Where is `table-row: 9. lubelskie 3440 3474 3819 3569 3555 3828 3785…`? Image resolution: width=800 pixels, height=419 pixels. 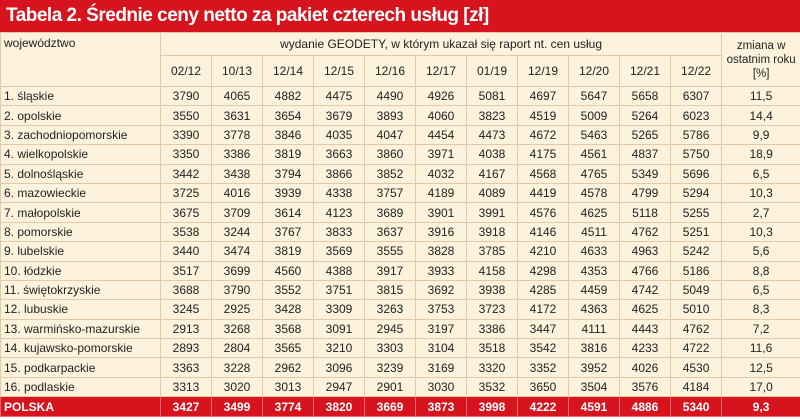 table-row: 9. lubelskie 3440 3474 3819 3569 3555 3828 3785… is located at coordinates (400, 251).